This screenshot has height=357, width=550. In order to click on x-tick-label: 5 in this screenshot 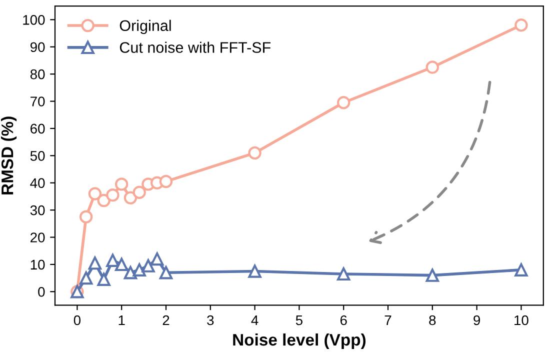, I will do `click(299, 320)`.